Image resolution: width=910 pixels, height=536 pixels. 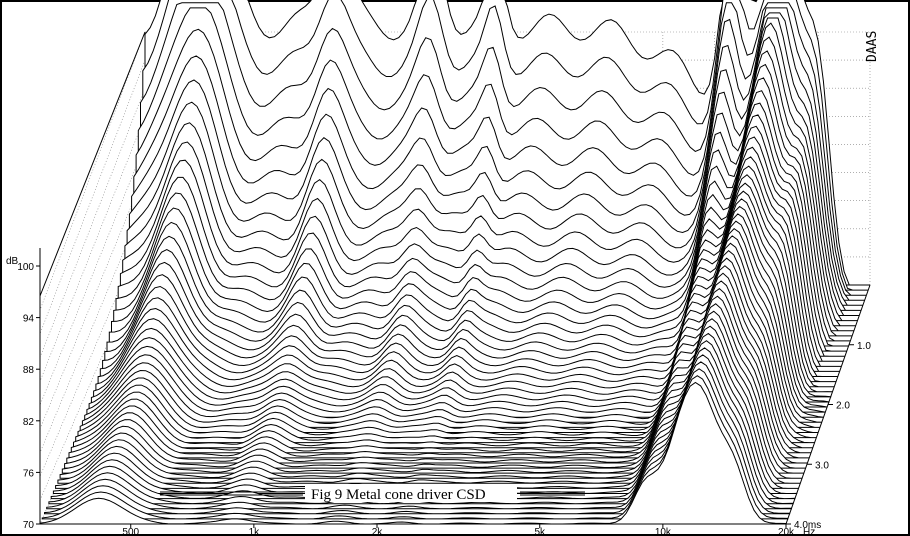 What do you see at coordinates (29, 473) in the screenshot?
I see `y-tick-label: 76` at bounding box center [29, 473].